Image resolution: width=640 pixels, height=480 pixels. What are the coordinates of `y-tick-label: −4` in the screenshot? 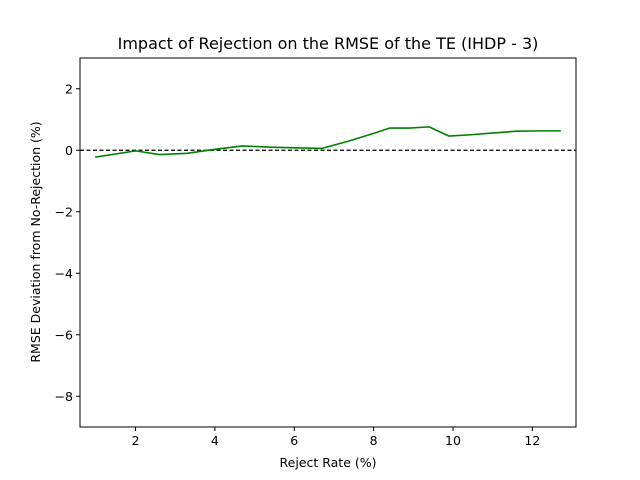 It's located at (64, 273).